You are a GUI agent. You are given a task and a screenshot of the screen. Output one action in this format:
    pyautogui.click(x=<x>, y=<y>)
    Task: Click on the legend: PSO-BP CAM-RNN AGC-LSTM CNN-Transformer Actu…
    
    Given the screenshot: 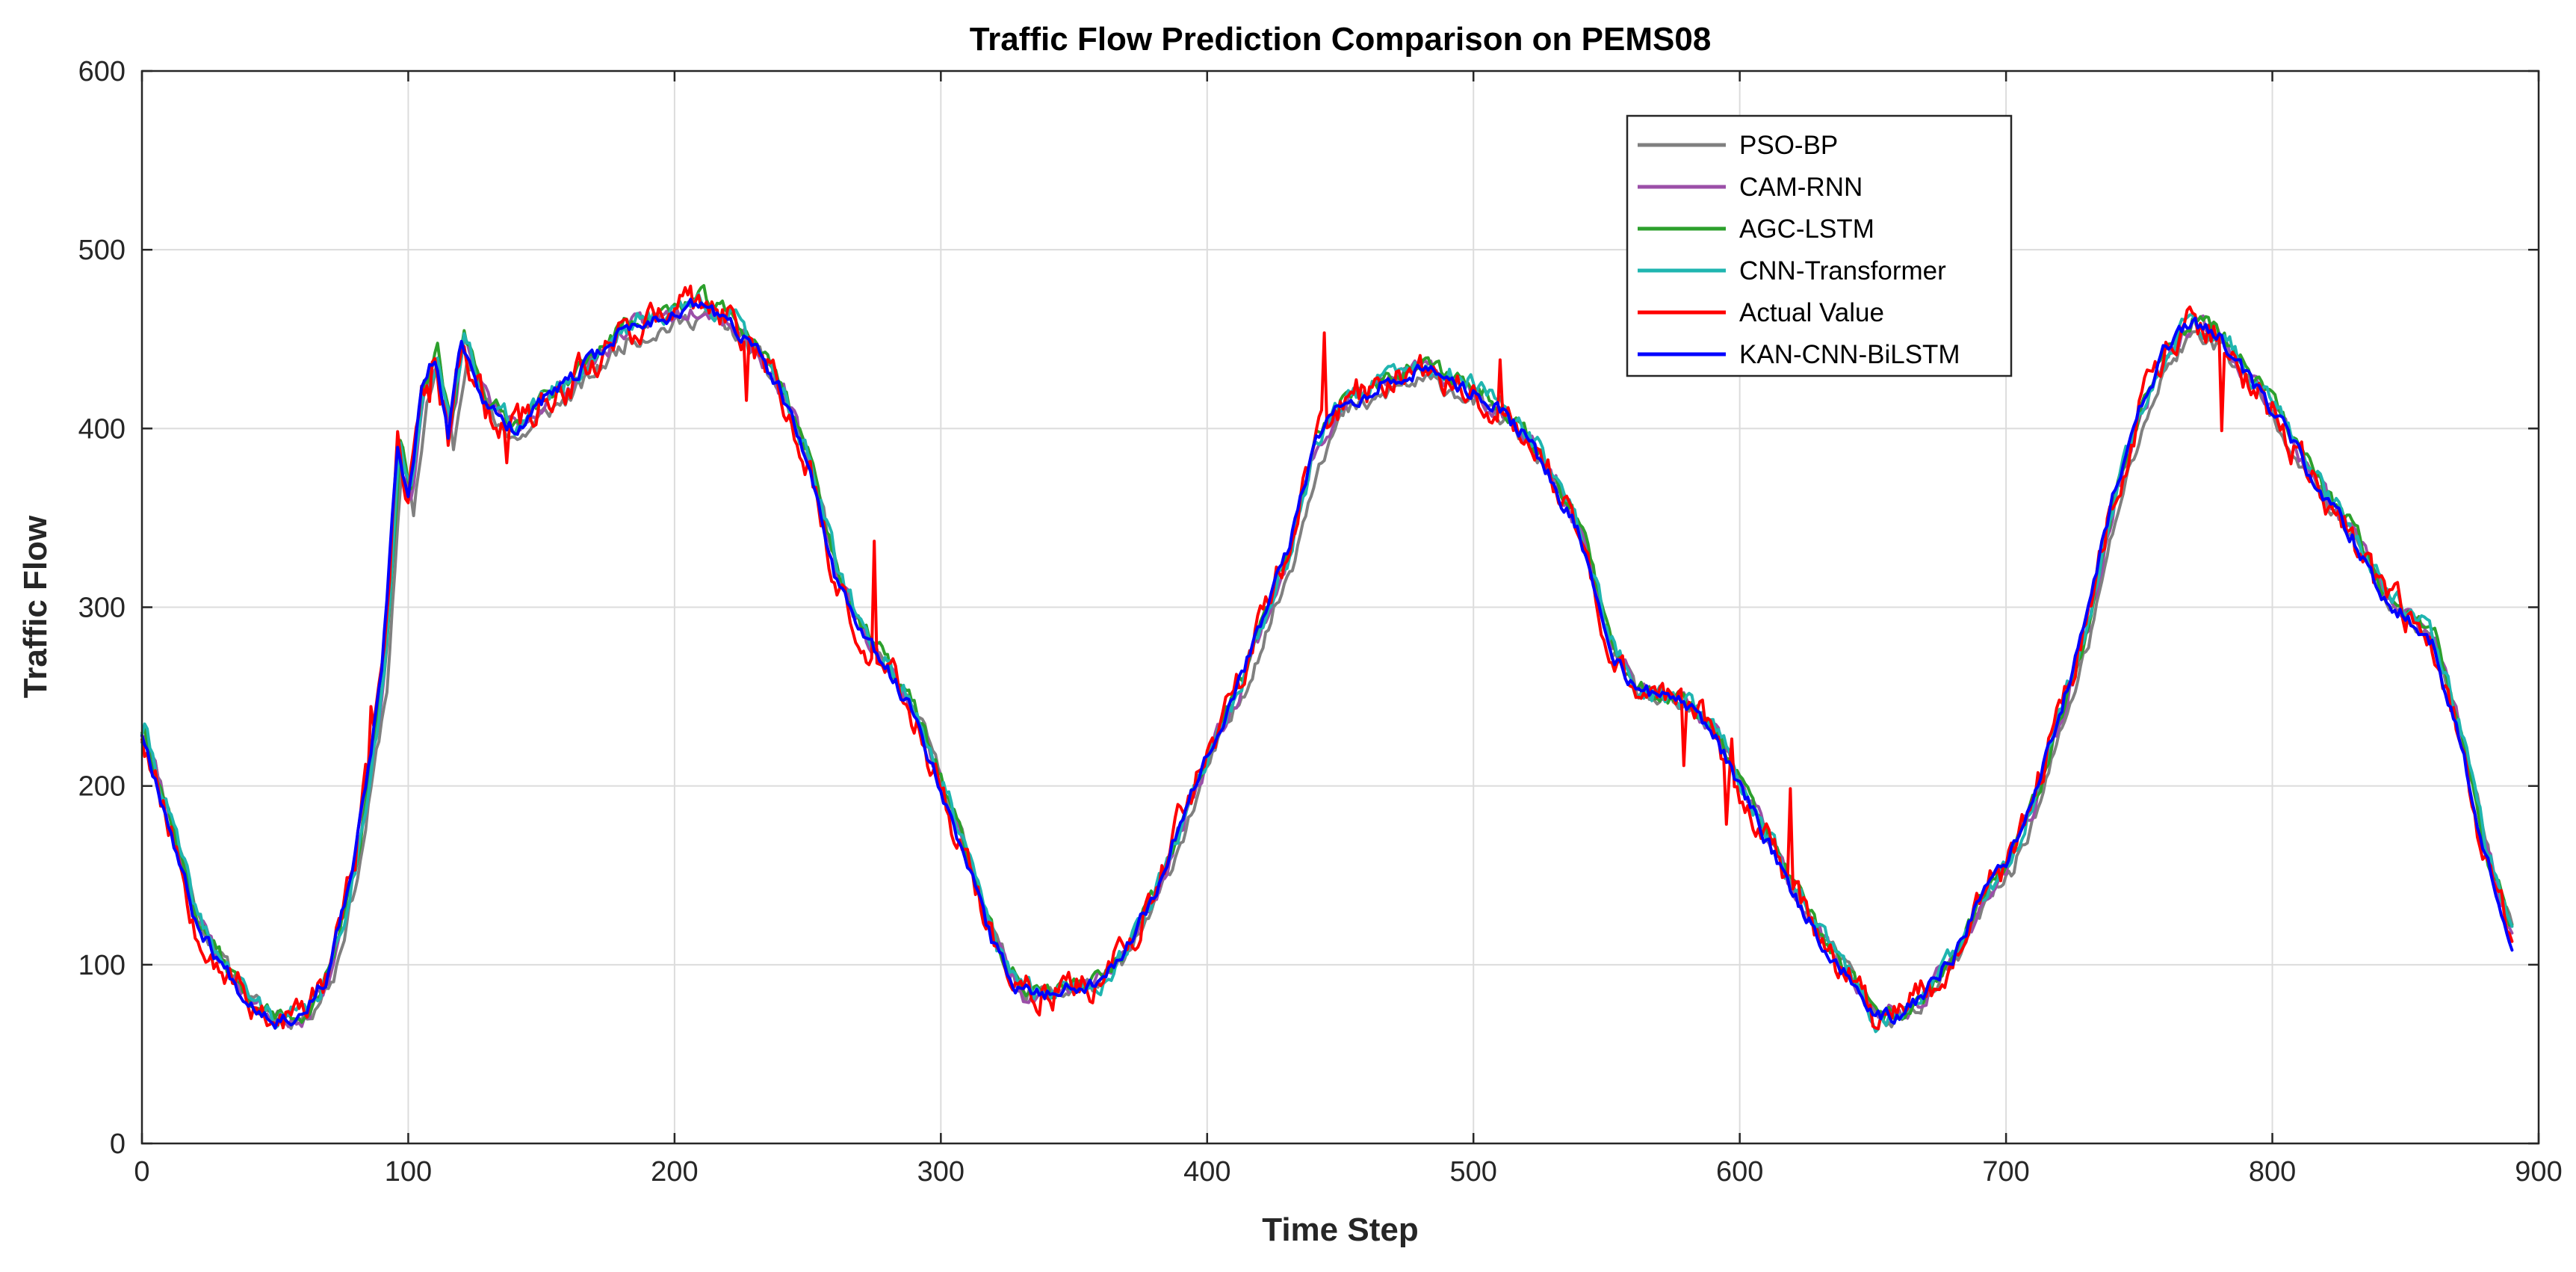 What is the action you would take?
    pyautogui.click(x=1819, y=245)
    